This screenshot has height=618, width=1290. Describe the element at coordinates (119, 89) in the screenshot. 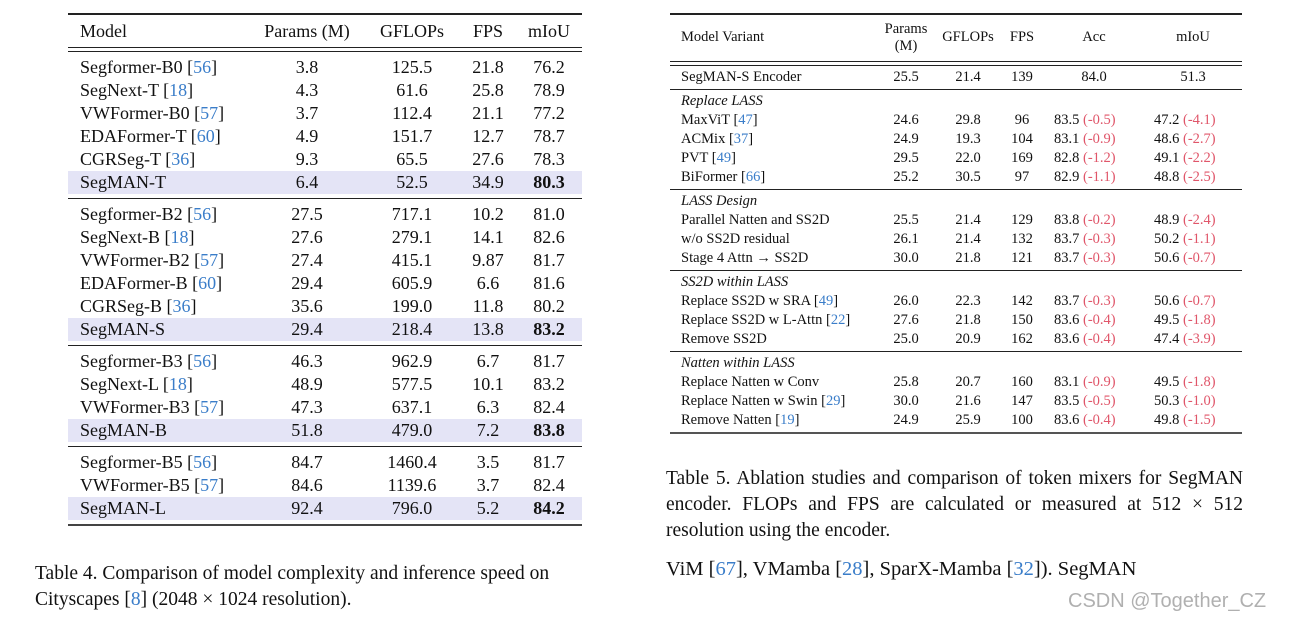

I see `model-name: SegNext-T` at that location.